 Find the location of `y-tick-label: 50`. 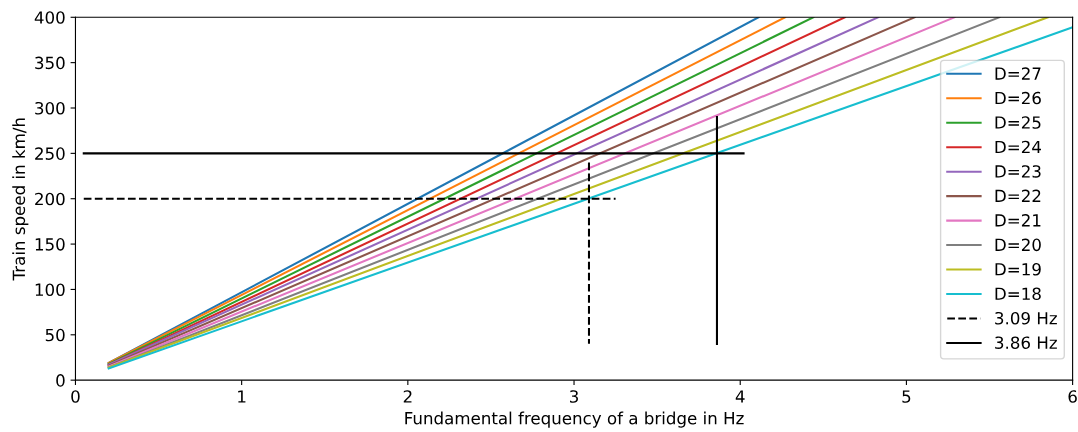

y-tick-label: 50 is located at coordinates (55, 335).